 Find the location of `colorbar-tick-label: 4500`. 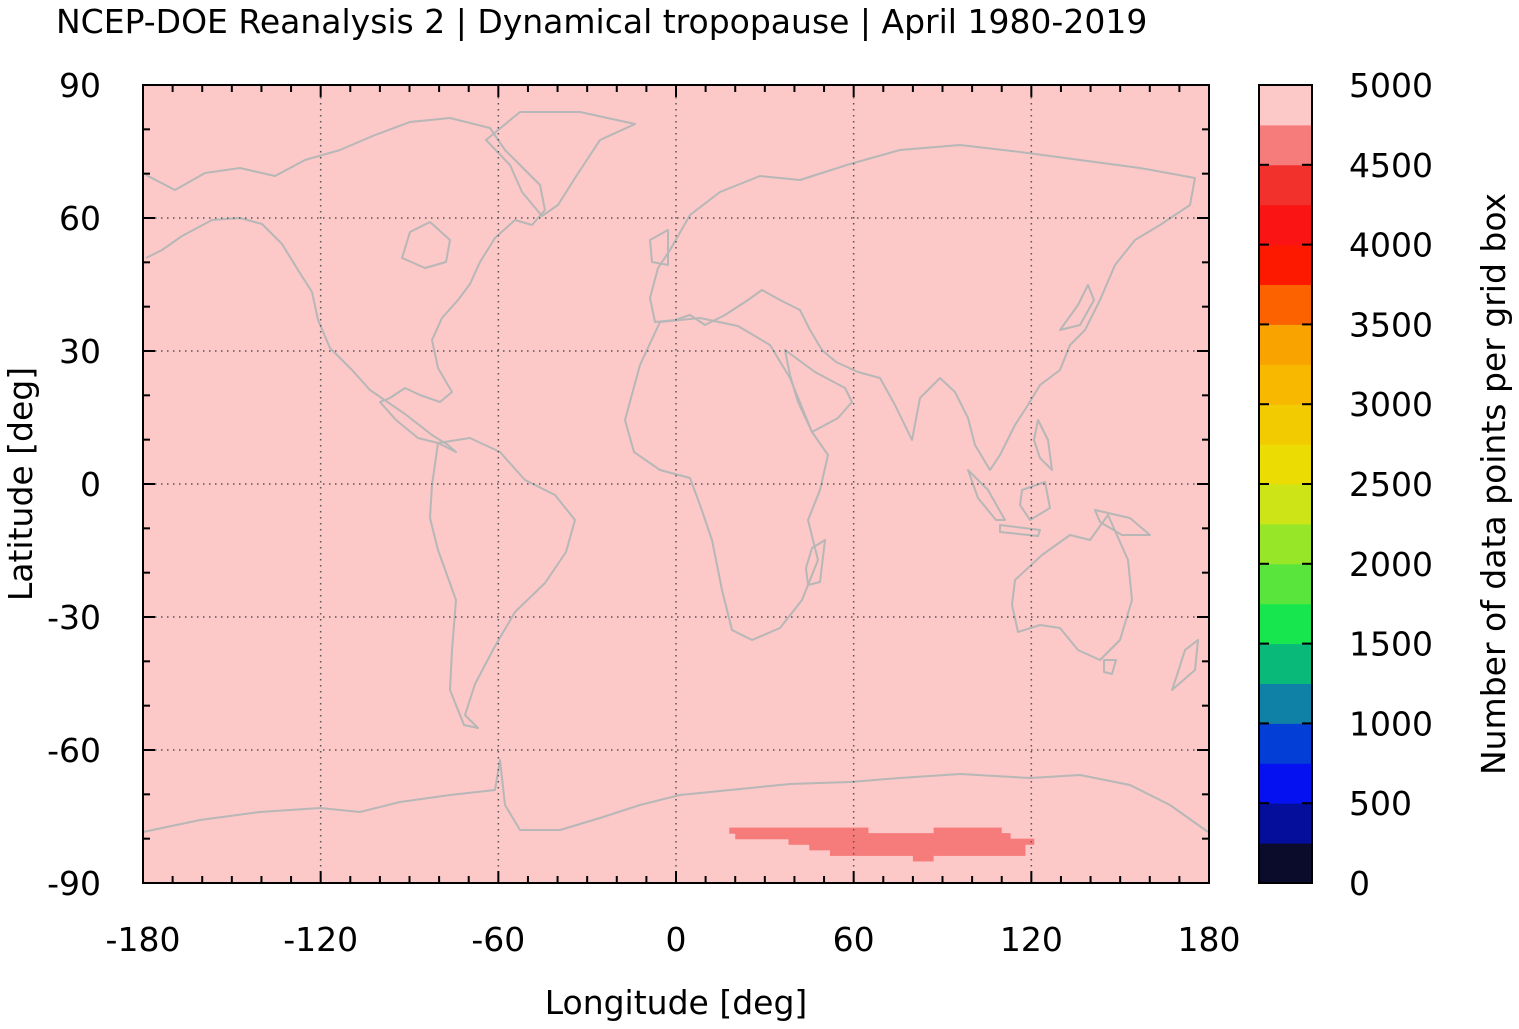

colorbar-tick-label: 4500 is located at coordinates (1391, 165).